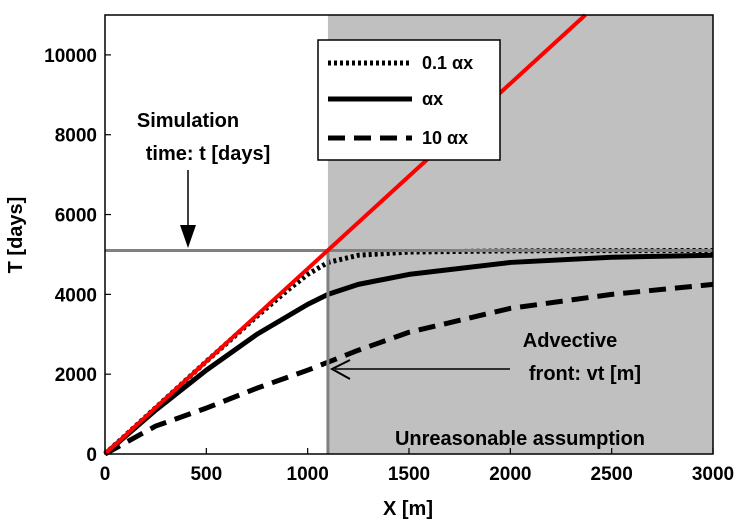 Image resolution: width=742 pixels, height=532 pixels. Describe the element at coordinates (76, 136) in the screenshot. I see `y-tick-label: 8000` at that location.